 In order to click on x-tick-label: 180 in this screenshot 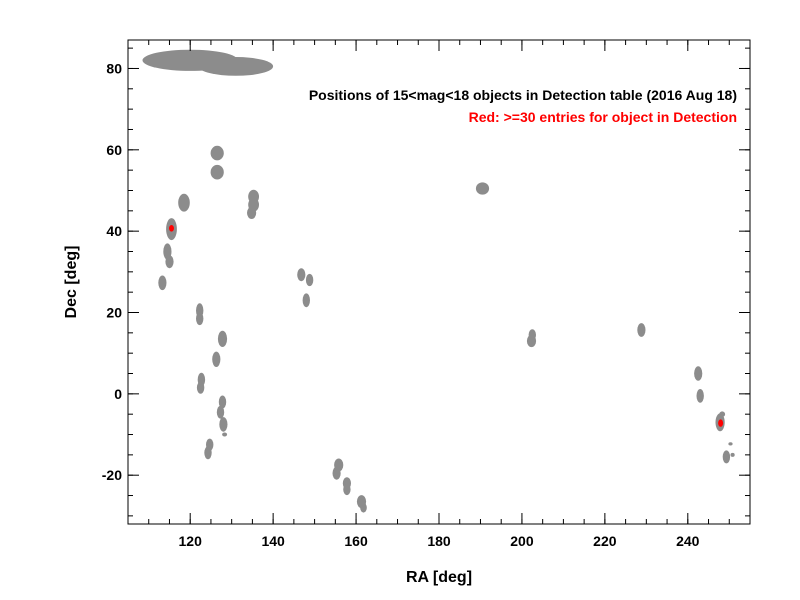, I will do `click(439, 541)`.